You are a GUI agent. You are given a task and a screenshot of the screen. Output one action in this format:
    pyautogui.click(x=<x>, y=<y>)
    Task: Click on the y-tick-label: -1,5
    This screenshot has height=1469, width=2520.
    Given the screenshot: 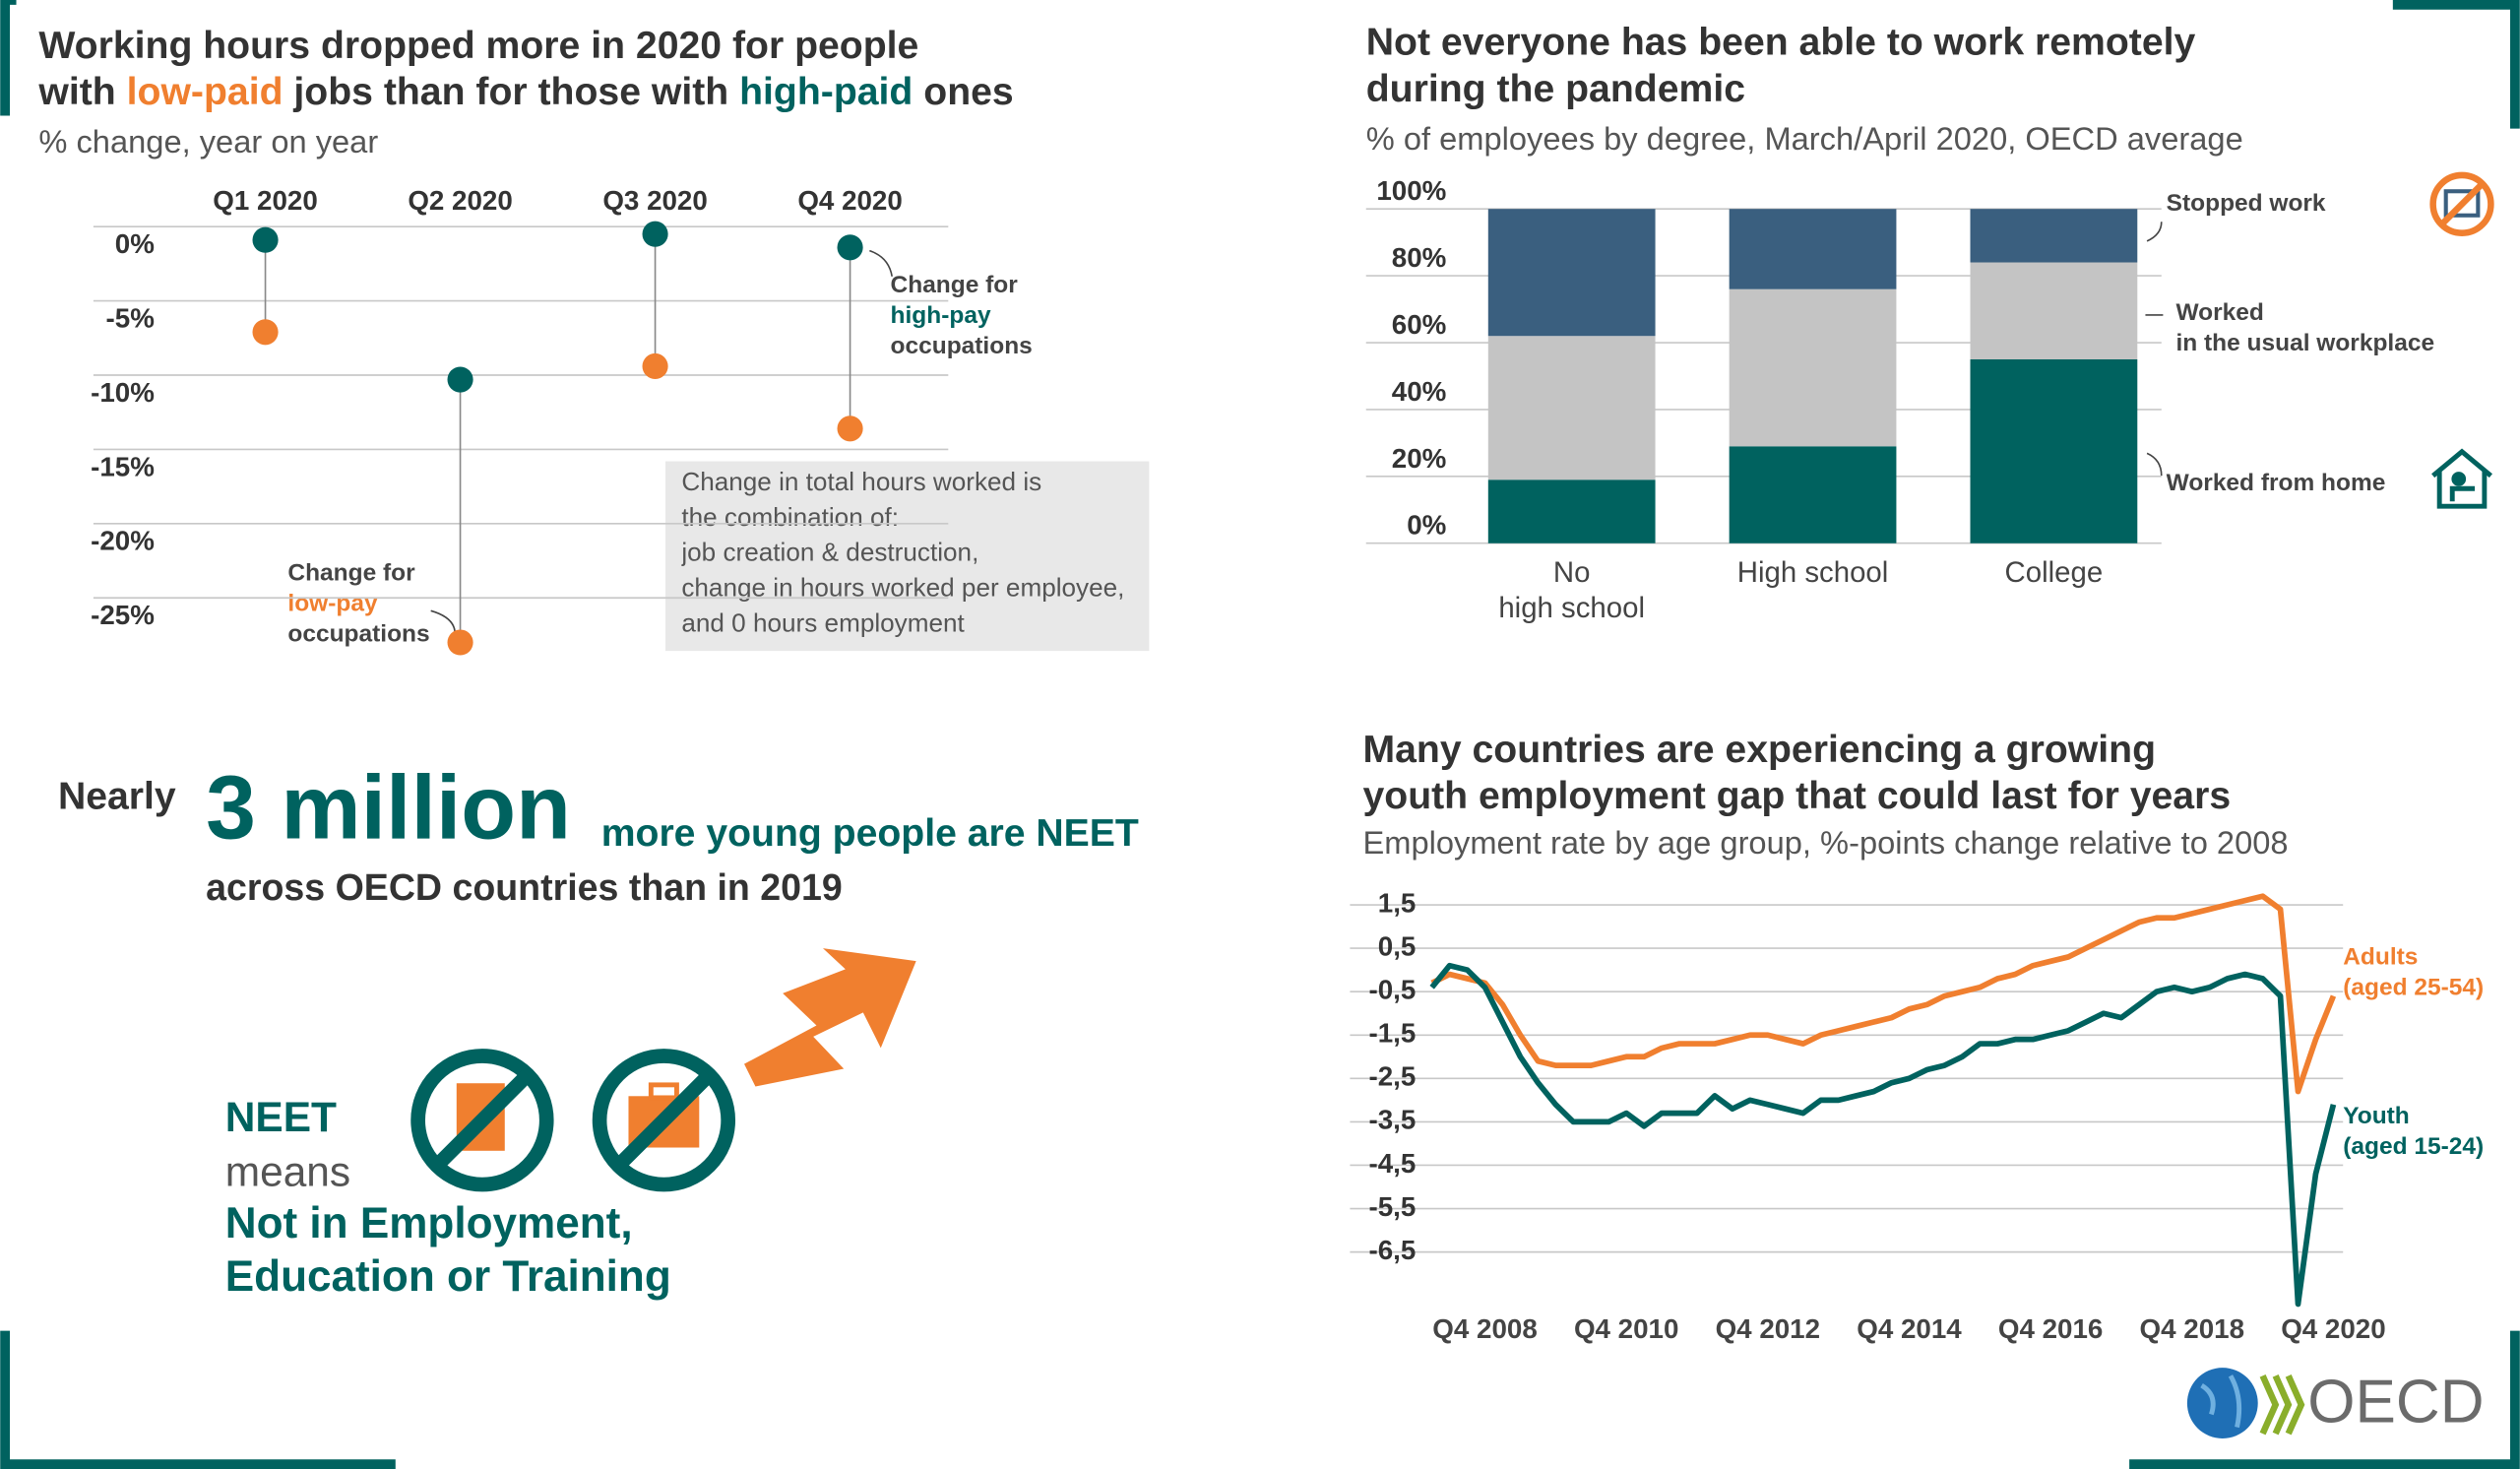 What is the action you would take?
    pyautogui.click(x=1393, y=1033)
    